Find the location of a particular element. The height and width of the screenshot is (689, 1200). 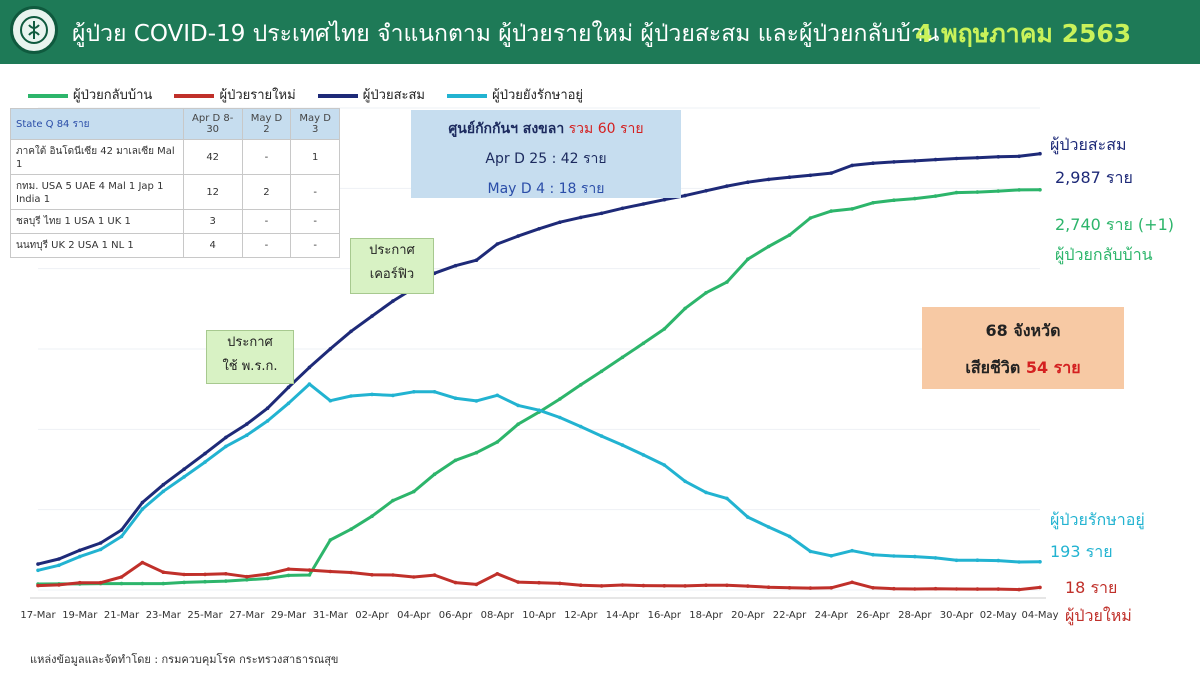

table-header-cell: May D 2 is located at coordinates (266, 124).